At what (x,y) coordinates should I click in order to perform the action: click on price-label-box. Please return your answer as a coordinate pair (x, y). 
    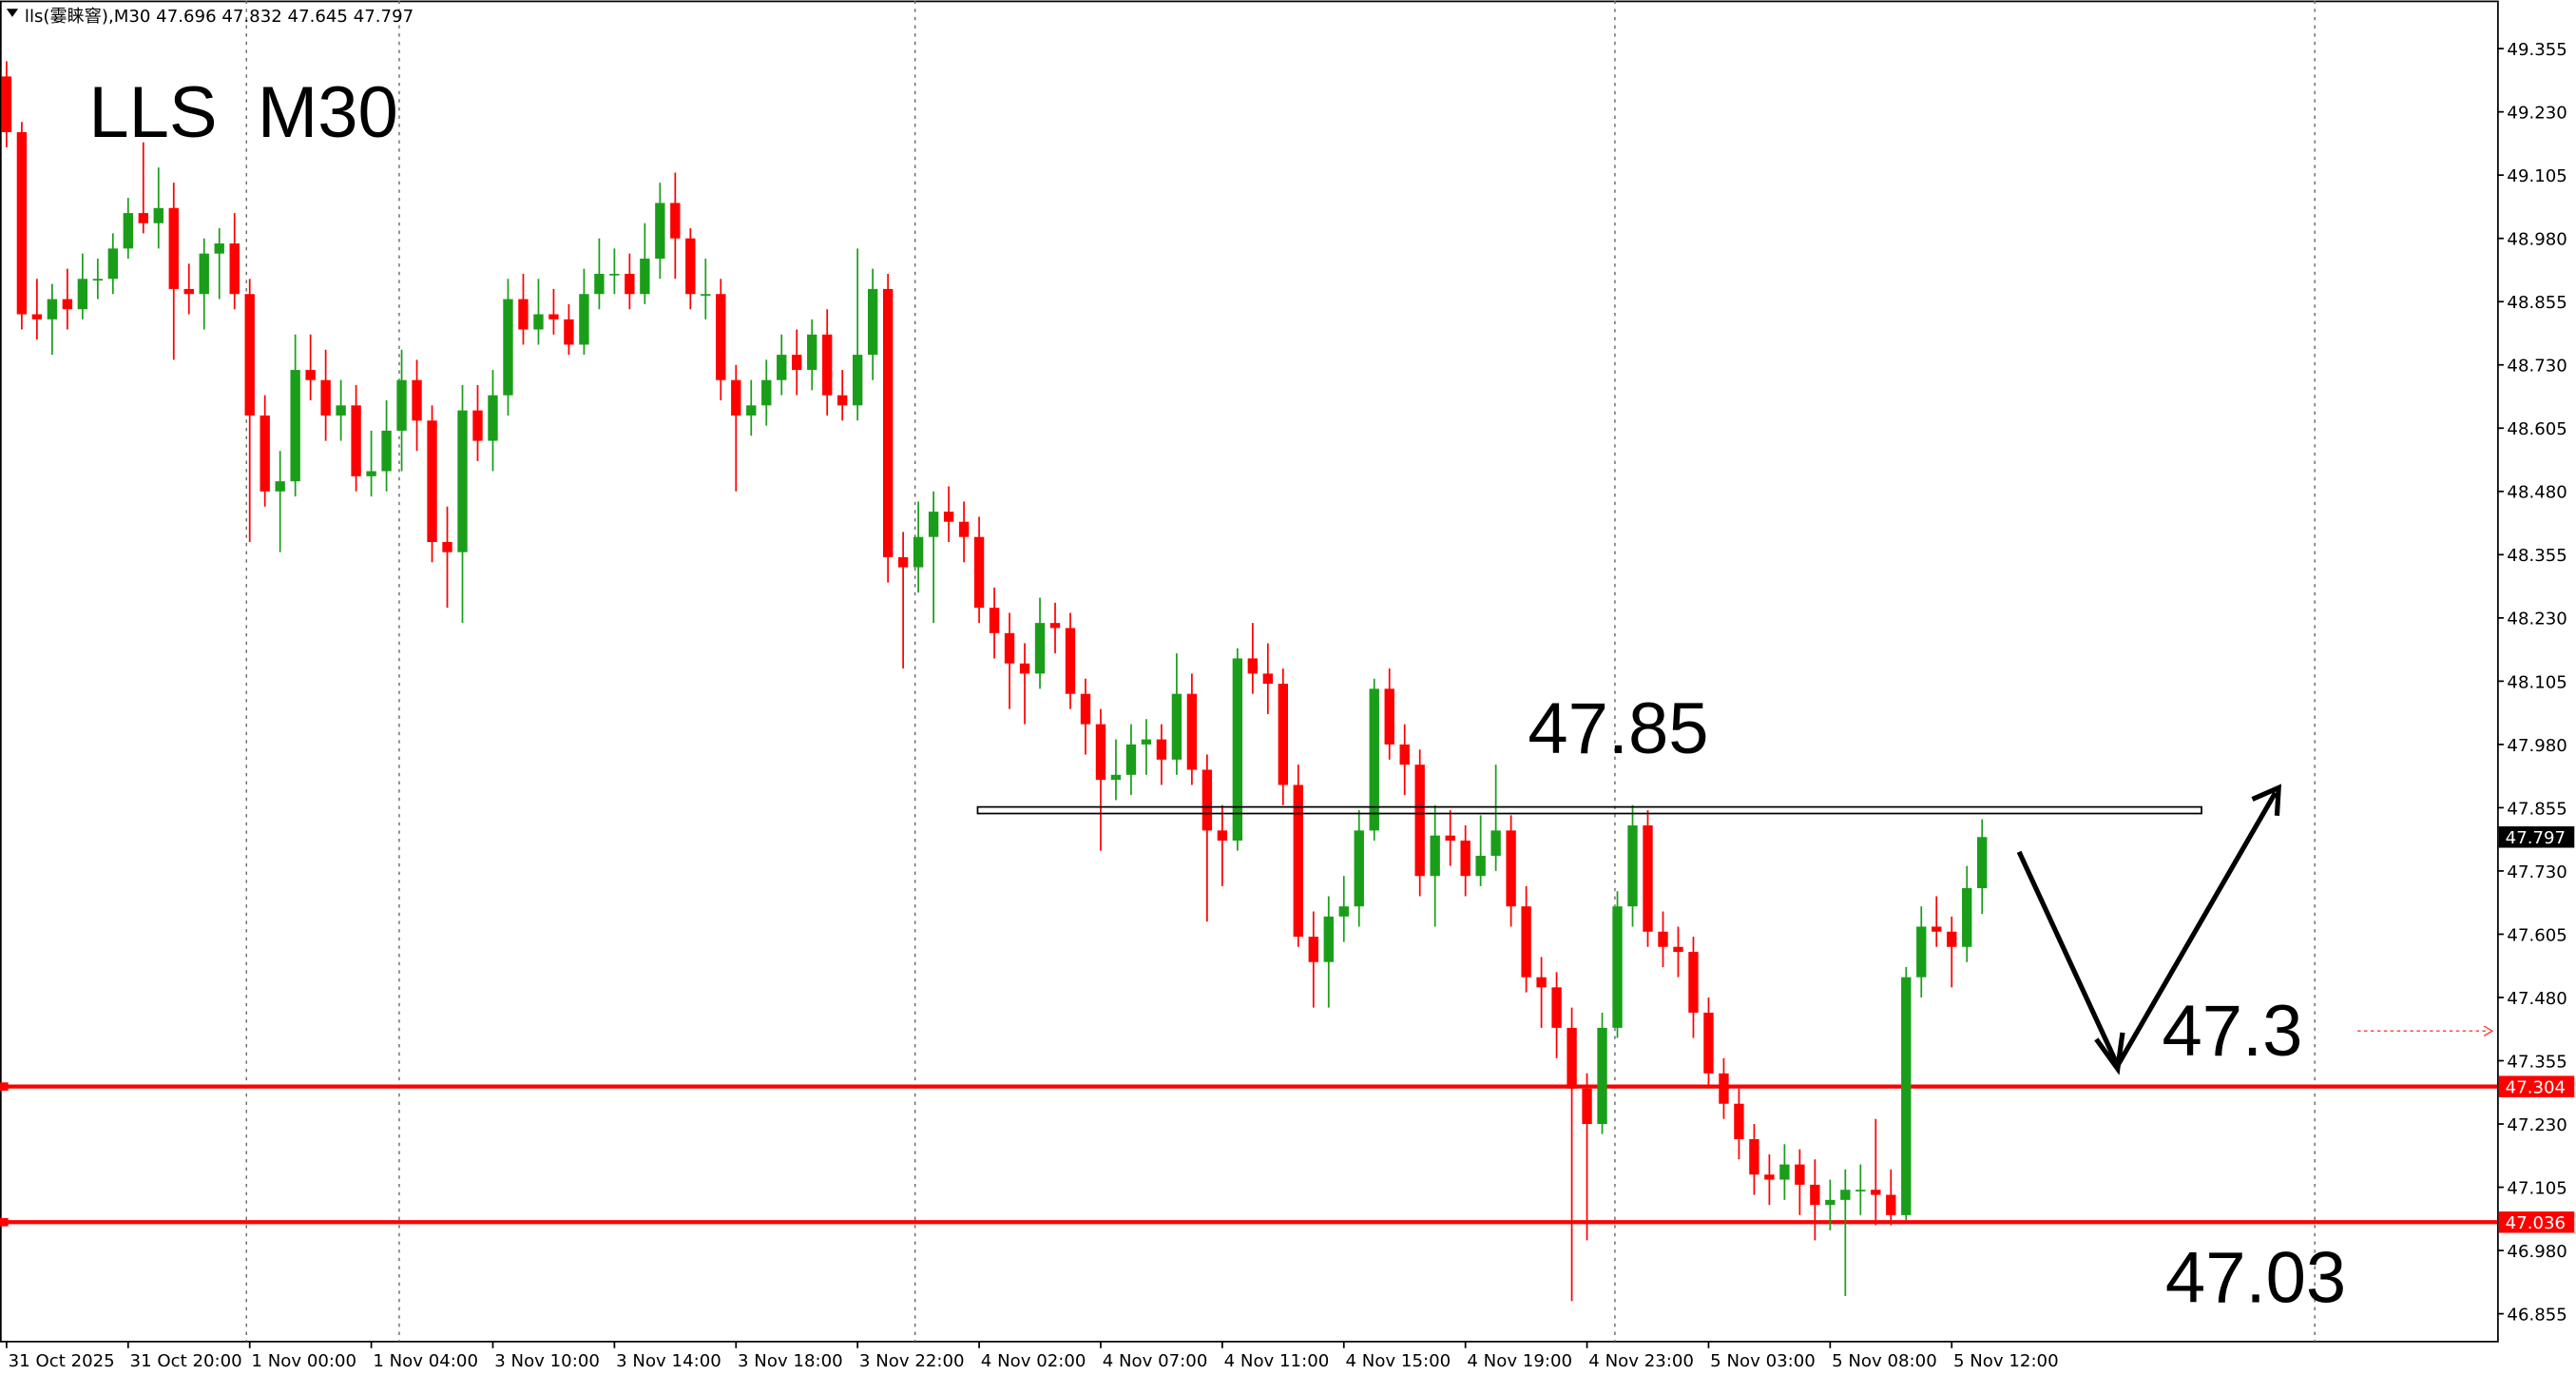
    Looking at the image, I should click on (2536, 1086).